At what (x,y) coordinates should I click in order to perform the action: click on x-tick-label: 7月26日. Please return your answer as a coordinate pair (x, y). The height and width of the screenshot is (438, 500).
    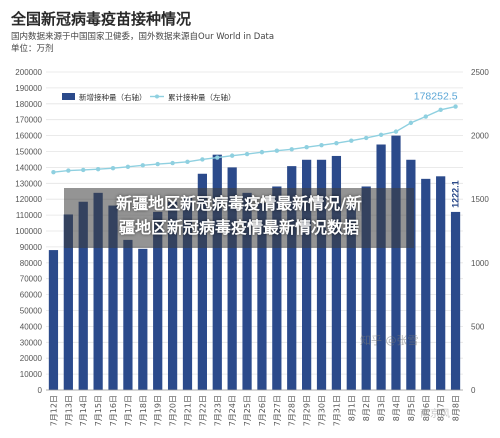
    Looking at the image, I should click on (262, 410).